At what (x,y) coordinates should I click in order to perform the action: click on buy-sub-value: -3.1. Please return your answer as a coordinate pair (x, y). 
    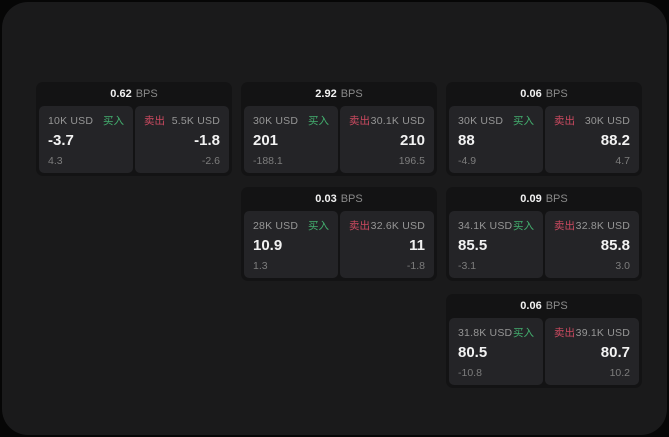
    Looking at the image, I should click on (467, 266).